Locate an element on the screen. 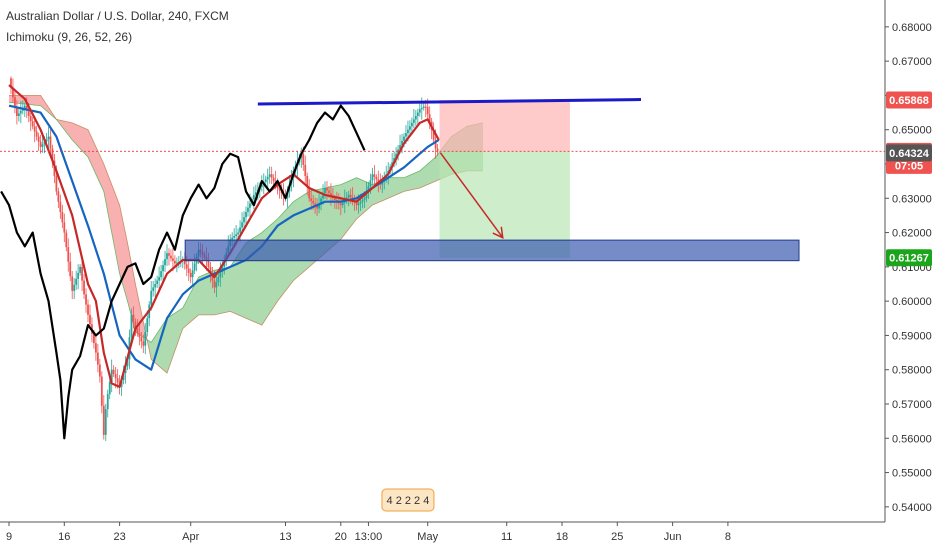 The height and width of the screenshot is (550, 932). cloud-bear-area is located at coordinates (103, 230).